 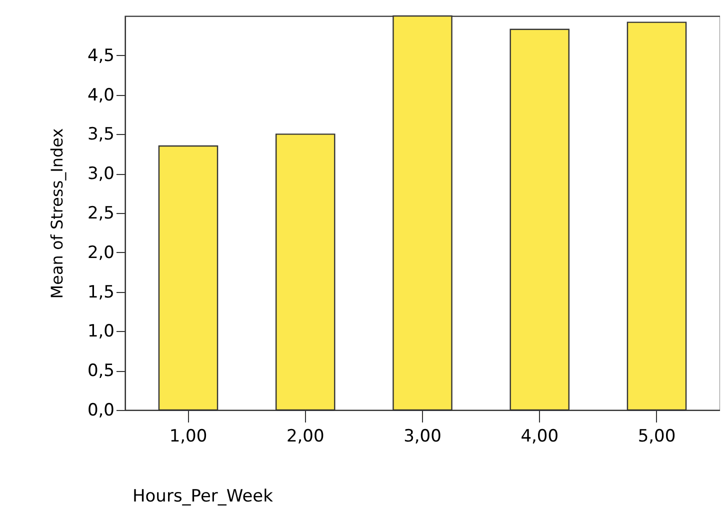 I want to click on y-tick-label: 4,0, so click(x=100, y=95).